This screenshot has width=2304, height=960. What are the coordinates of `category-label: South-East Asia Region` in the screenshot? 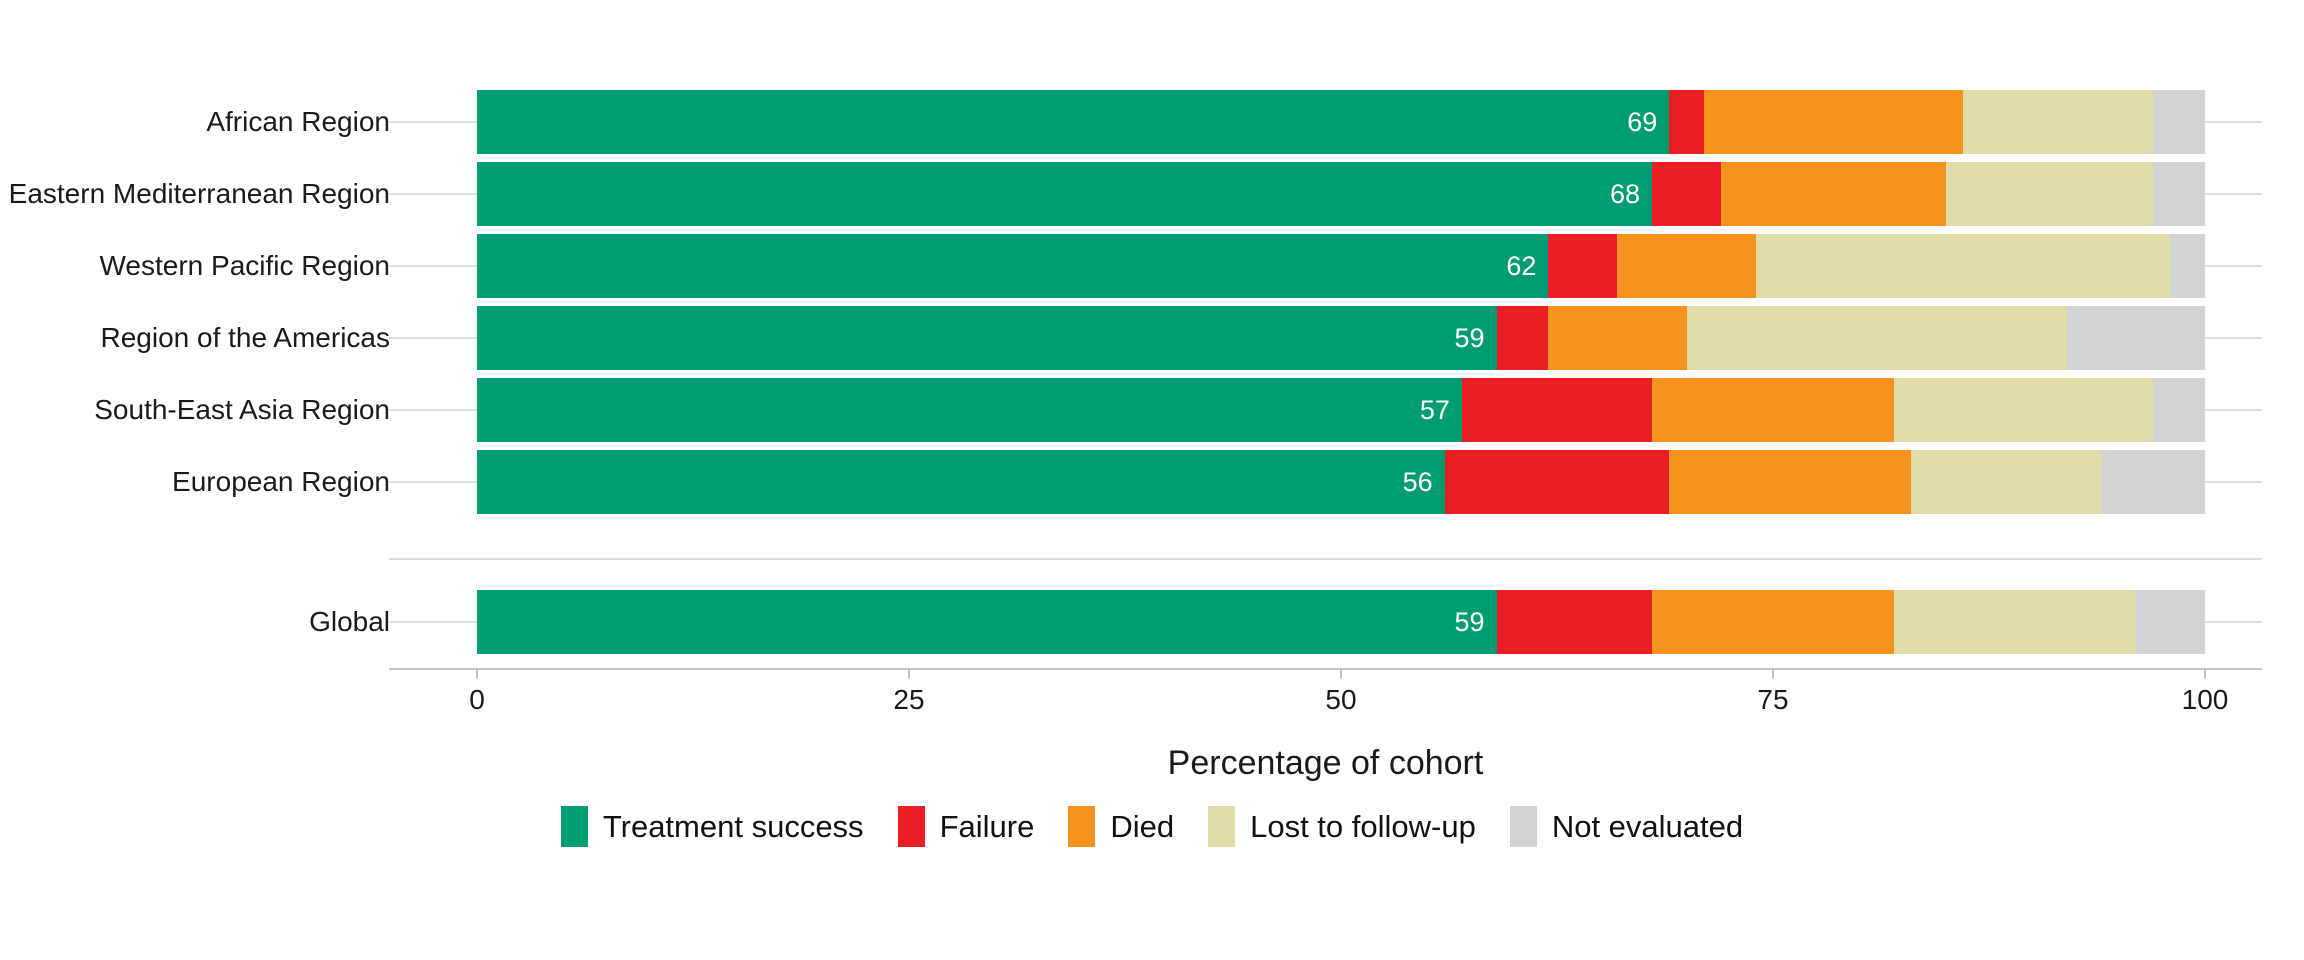 It's located at (242, 409).